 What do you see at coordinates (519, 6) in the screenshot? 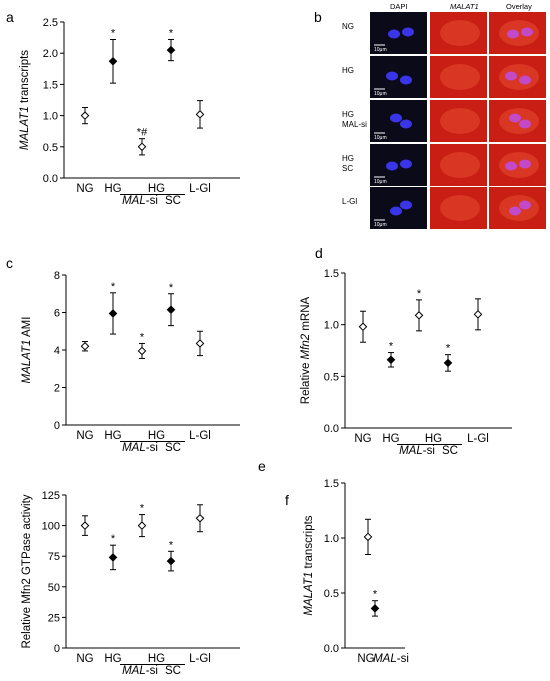
I see `column-label-overlay: Overlay` at bounding box center [519, 6].